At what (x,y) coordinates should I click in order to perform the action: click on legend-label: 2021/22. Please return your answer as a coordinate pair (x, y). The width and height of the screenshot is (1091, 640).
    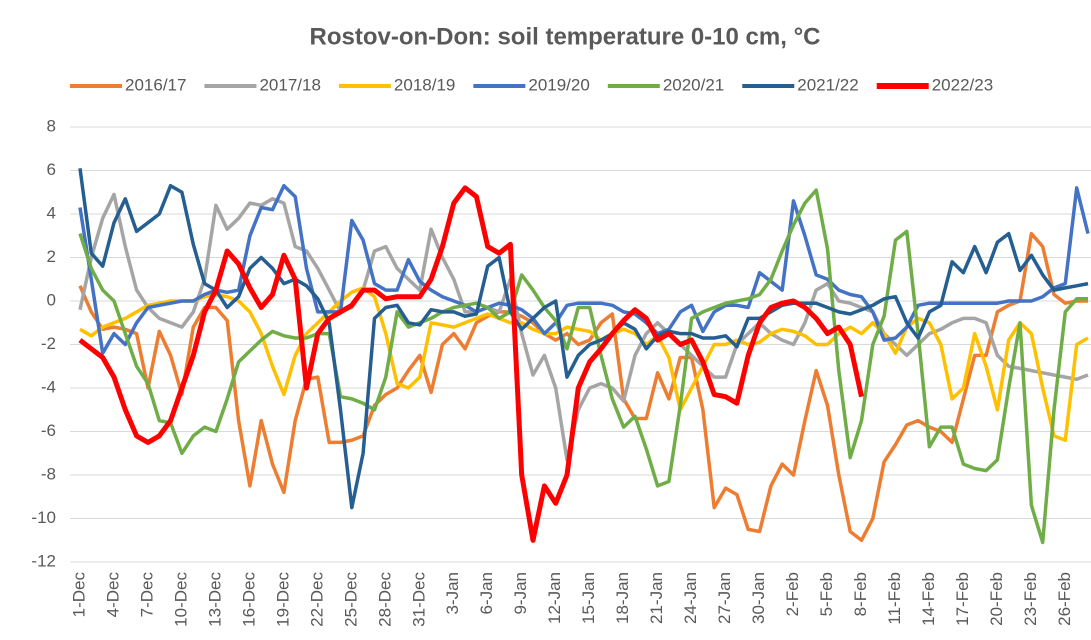
    Looking at the image, I should click on (827, 84).